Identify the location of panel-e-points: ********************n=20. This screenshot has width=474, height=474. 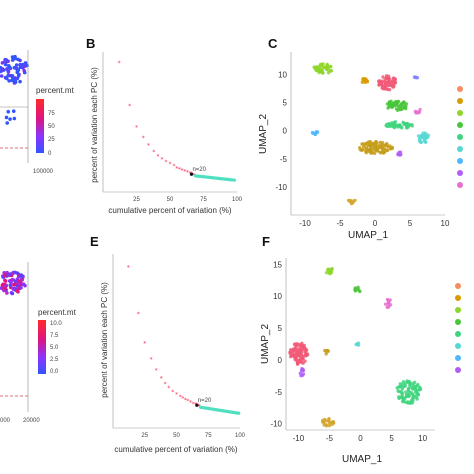
(184, 339).